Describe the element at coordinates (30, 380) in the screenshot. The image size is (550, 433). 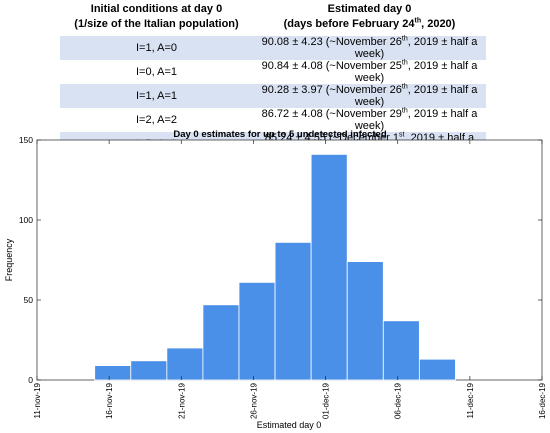
I see `y-tick-label: 0` at that location.